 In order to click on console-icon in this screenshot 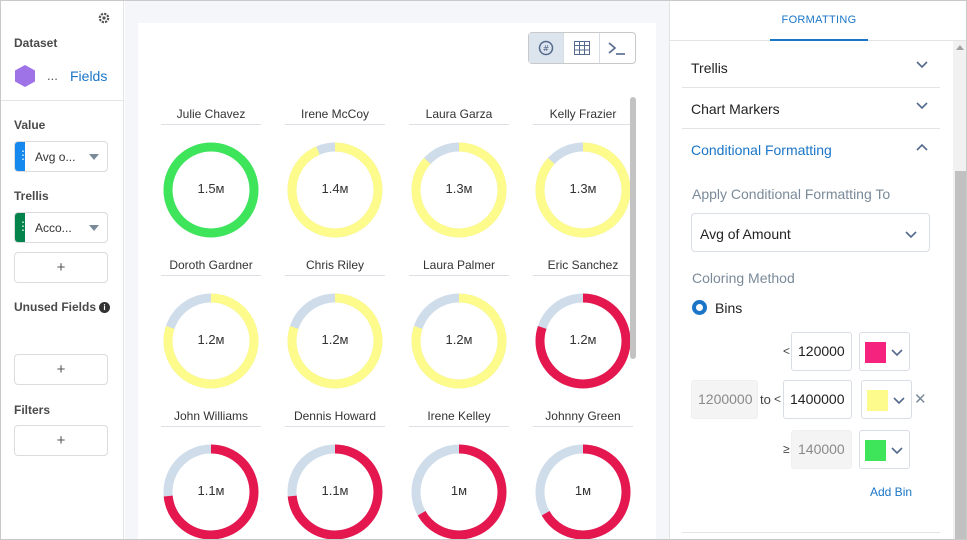, I will do `click(617, 48)`.